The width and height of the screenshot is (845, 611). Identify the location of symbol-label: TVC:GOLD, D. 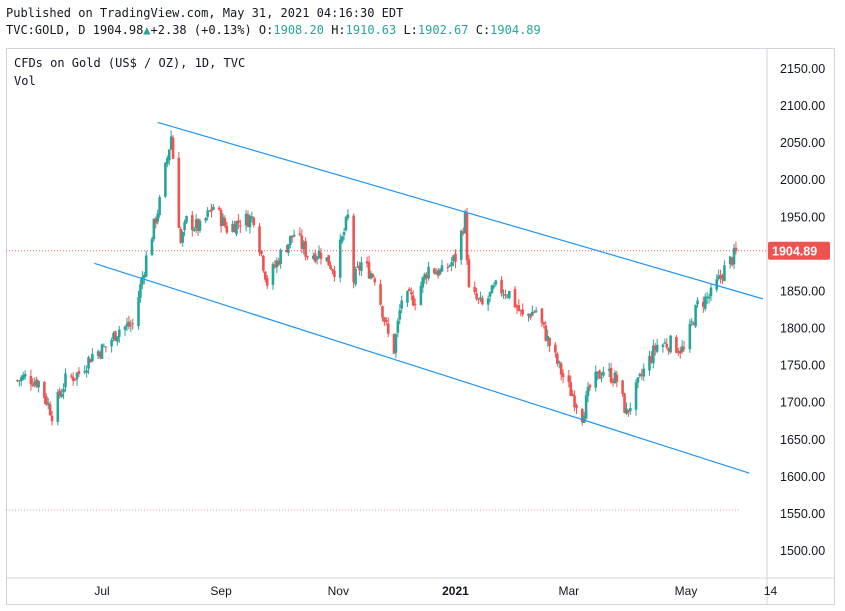
(46, 30).